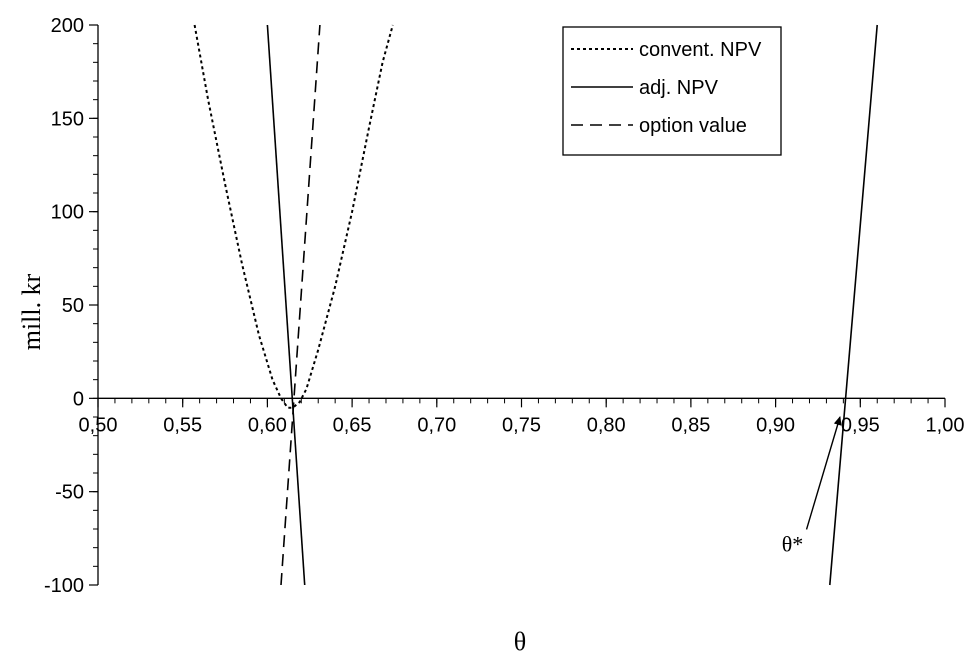  What do you see at coordinates (690, 425) in the screenshot?
I see `x-tick-label: 0,85` at bounding box center [690, 425].